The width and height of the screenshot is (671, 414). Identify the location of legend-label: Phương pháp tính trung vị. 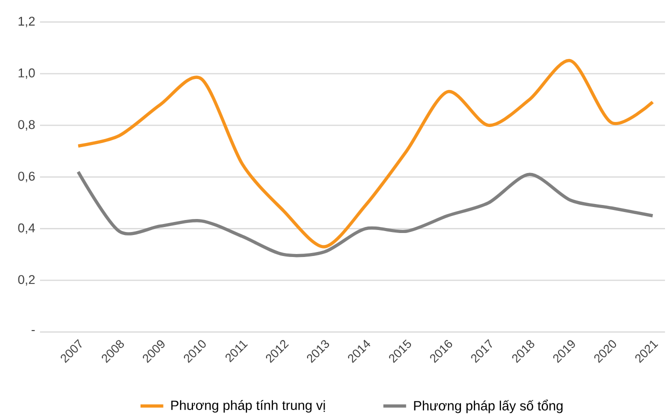
(248, 406).